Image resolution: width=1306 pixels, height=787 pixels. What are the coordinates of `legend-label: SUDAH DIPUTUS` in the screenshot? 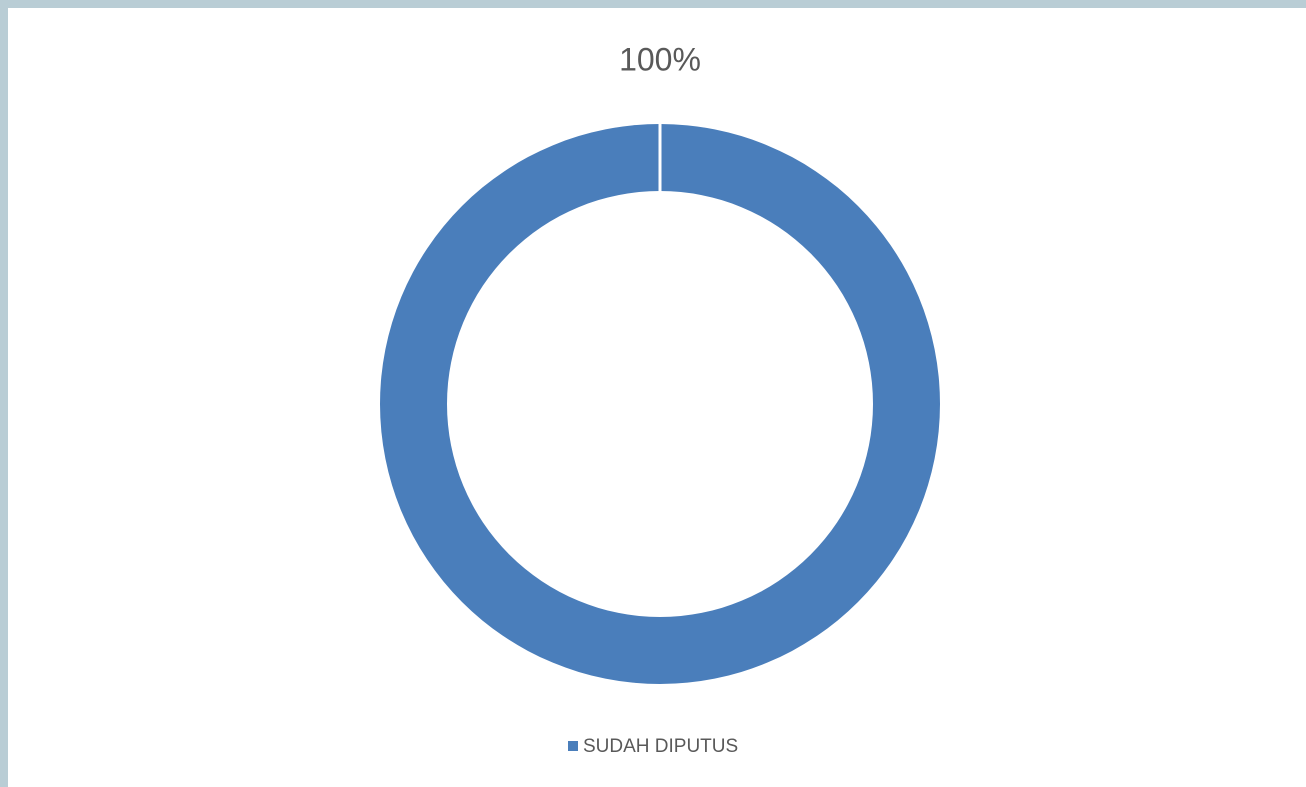 It's located at (660, 746).